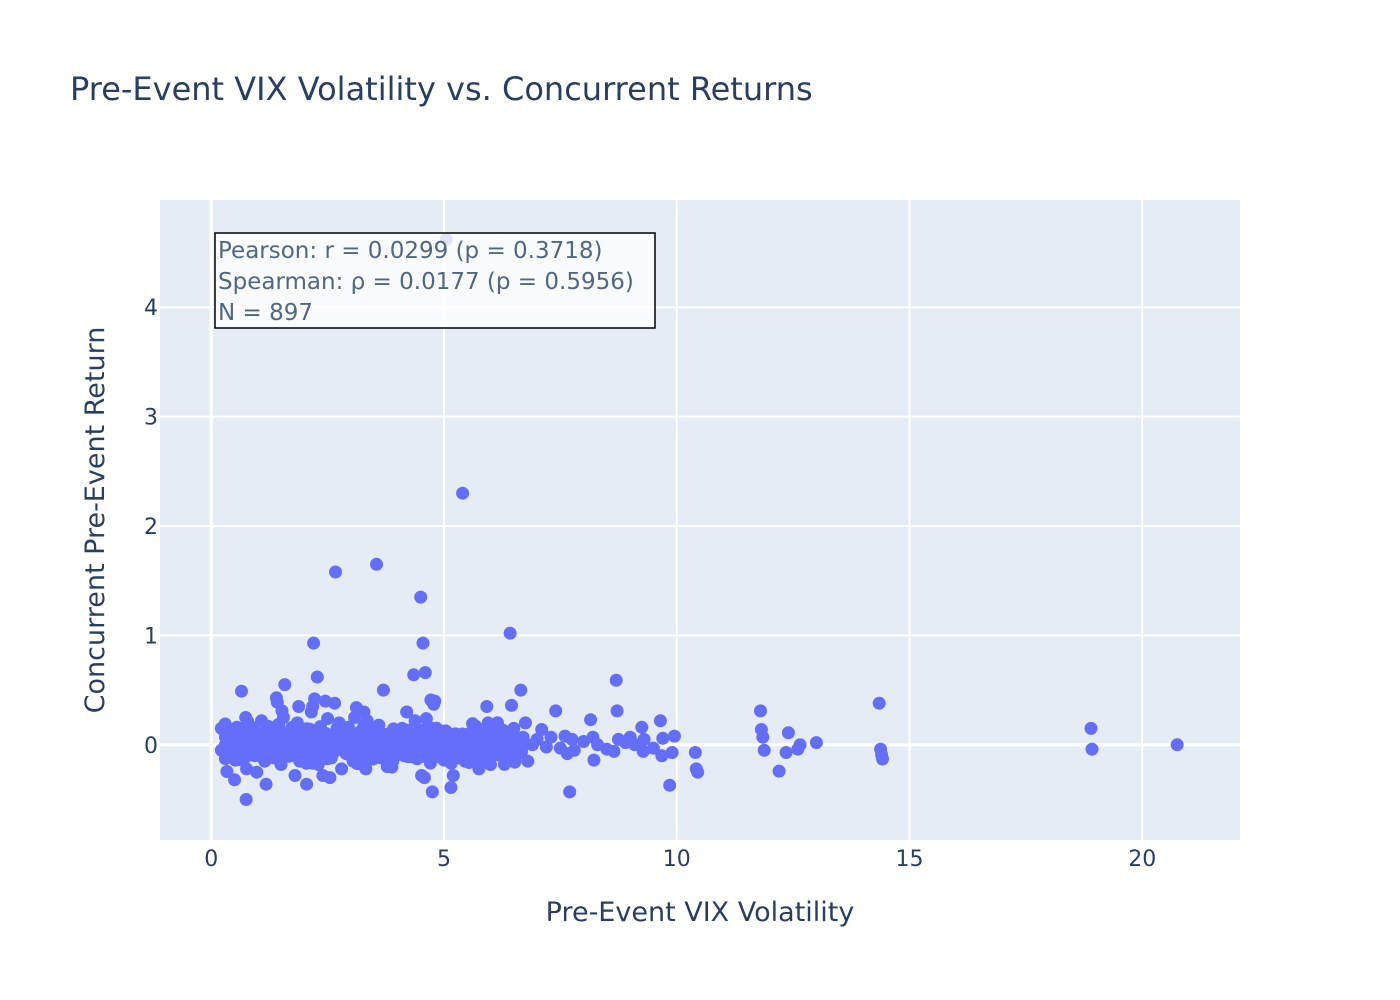 The height and width of the screenshot is (1000, 1400). Describe the element at coordinates (151, 418) in the screenshot. I see `y-tick-label: 3` at that location.